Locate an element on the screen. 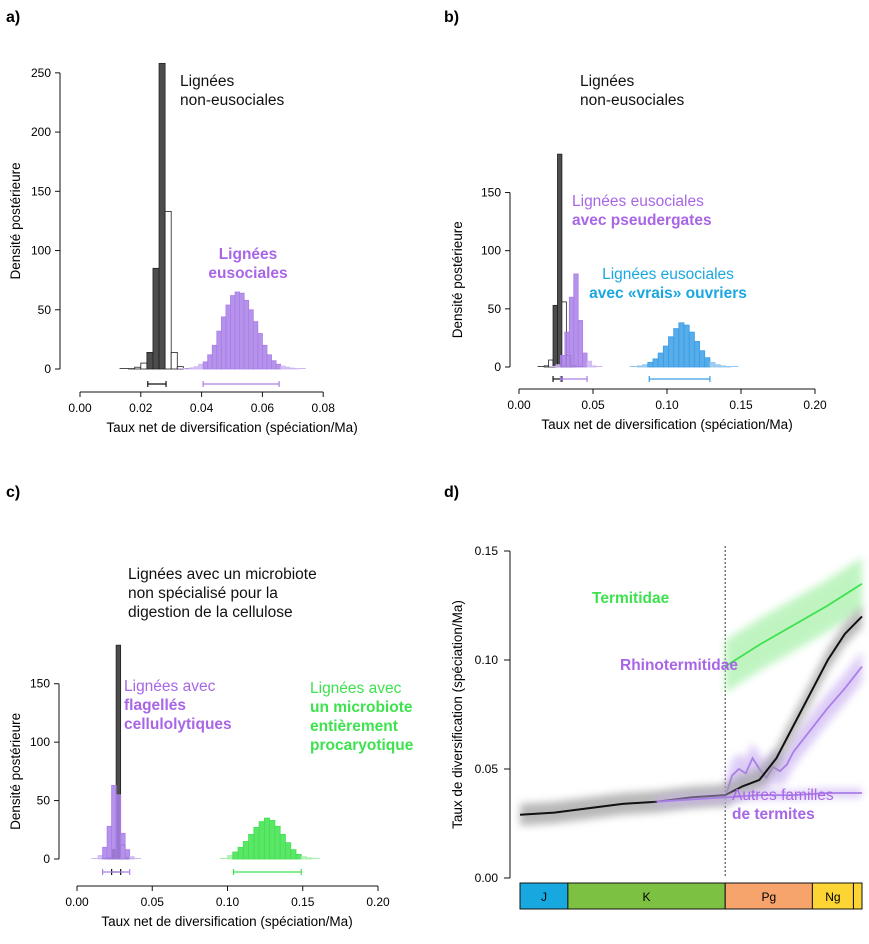 The height and width of the screenshot is (944, 869). period-q is located at coordinates (857, 896).